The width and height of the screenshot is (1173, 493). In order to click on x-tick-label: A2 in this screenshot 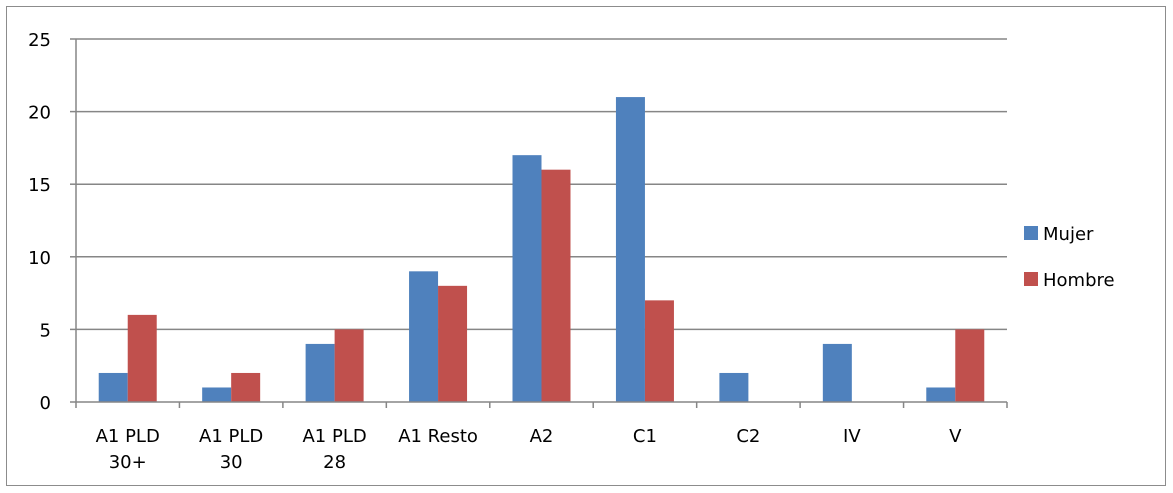, I will do `click(542, 436)`.